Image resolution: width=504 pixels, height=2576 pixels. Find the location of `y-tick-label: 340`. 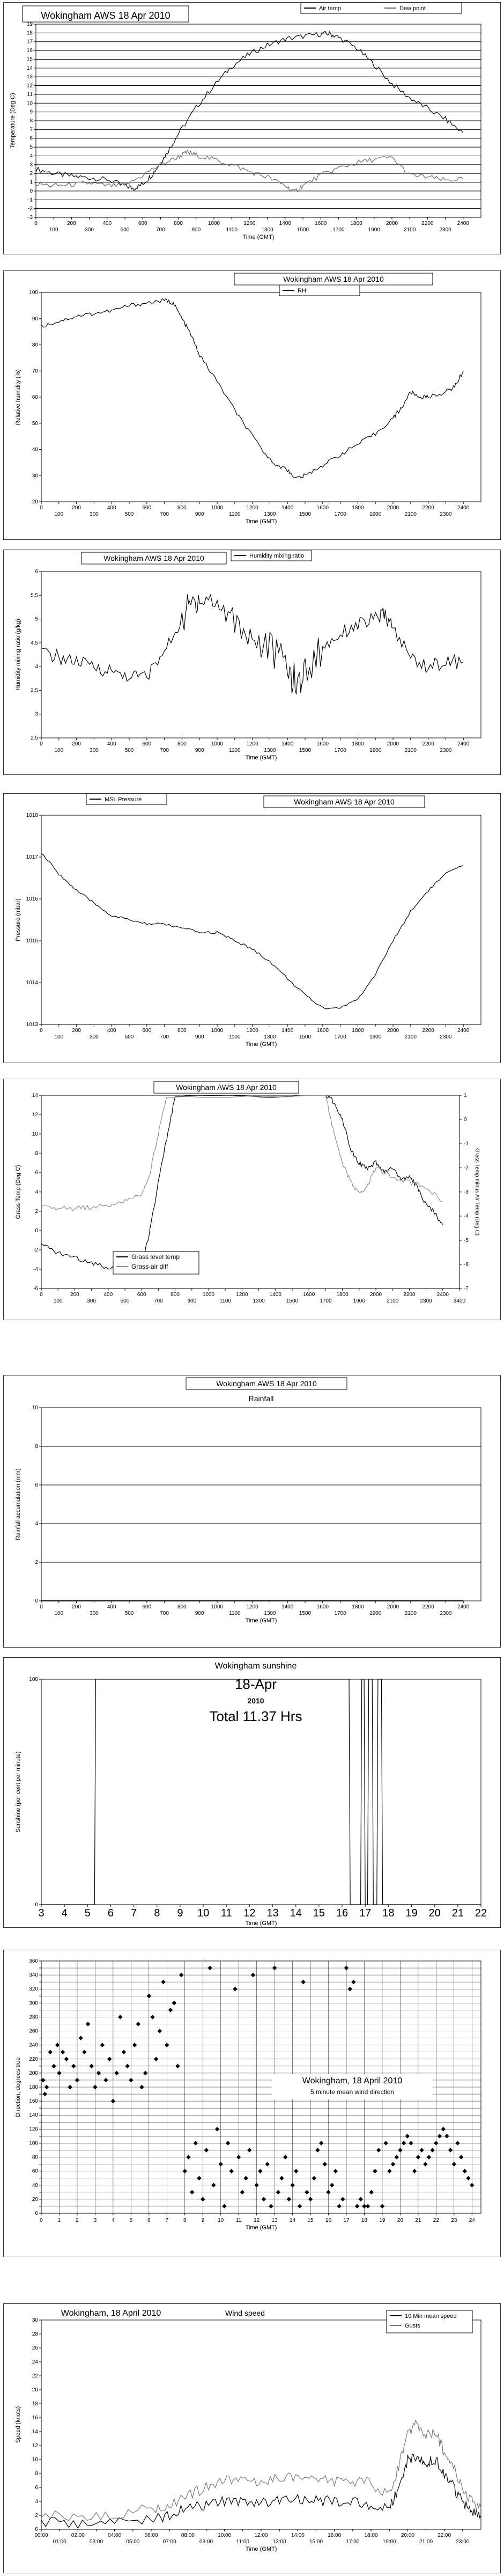

y-tick-label: 340 is located at coordinates (33, 1975).